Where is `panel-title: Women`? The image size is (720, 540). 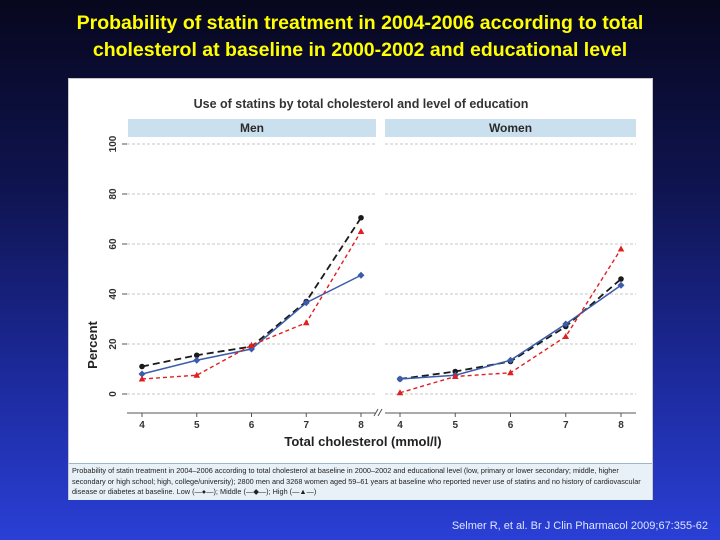
panel-title: Women is located at coordinates (510, 128).